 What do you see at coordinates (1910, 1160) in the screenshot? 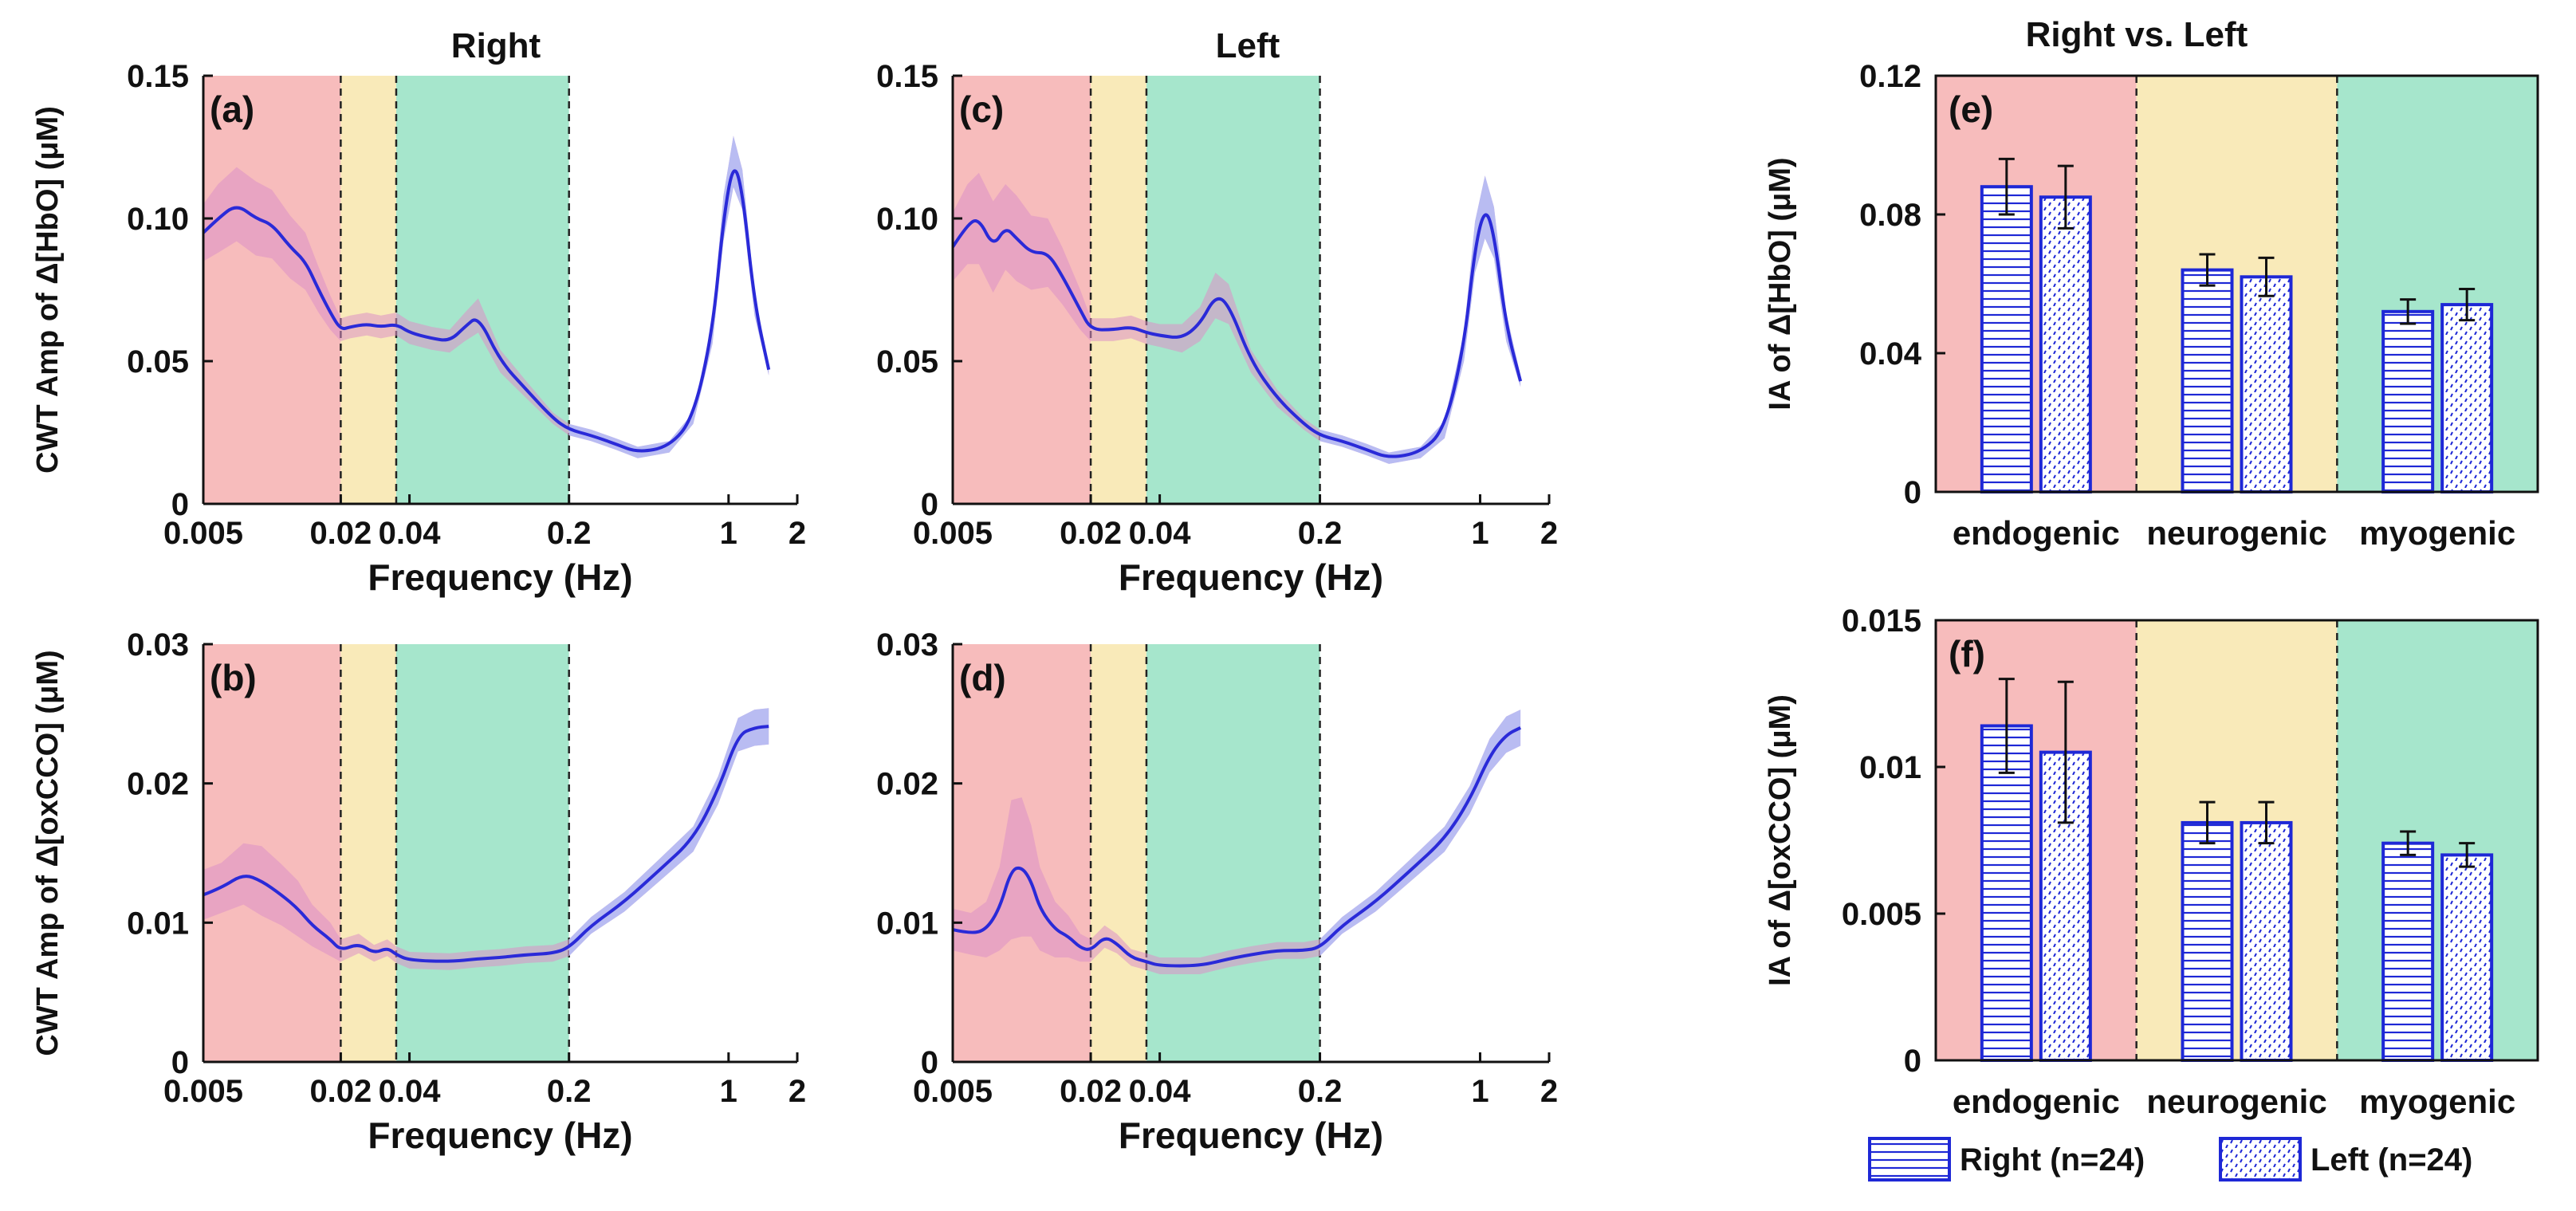
I see `legend-swatch-right` at bounding box center [1910, 1160].